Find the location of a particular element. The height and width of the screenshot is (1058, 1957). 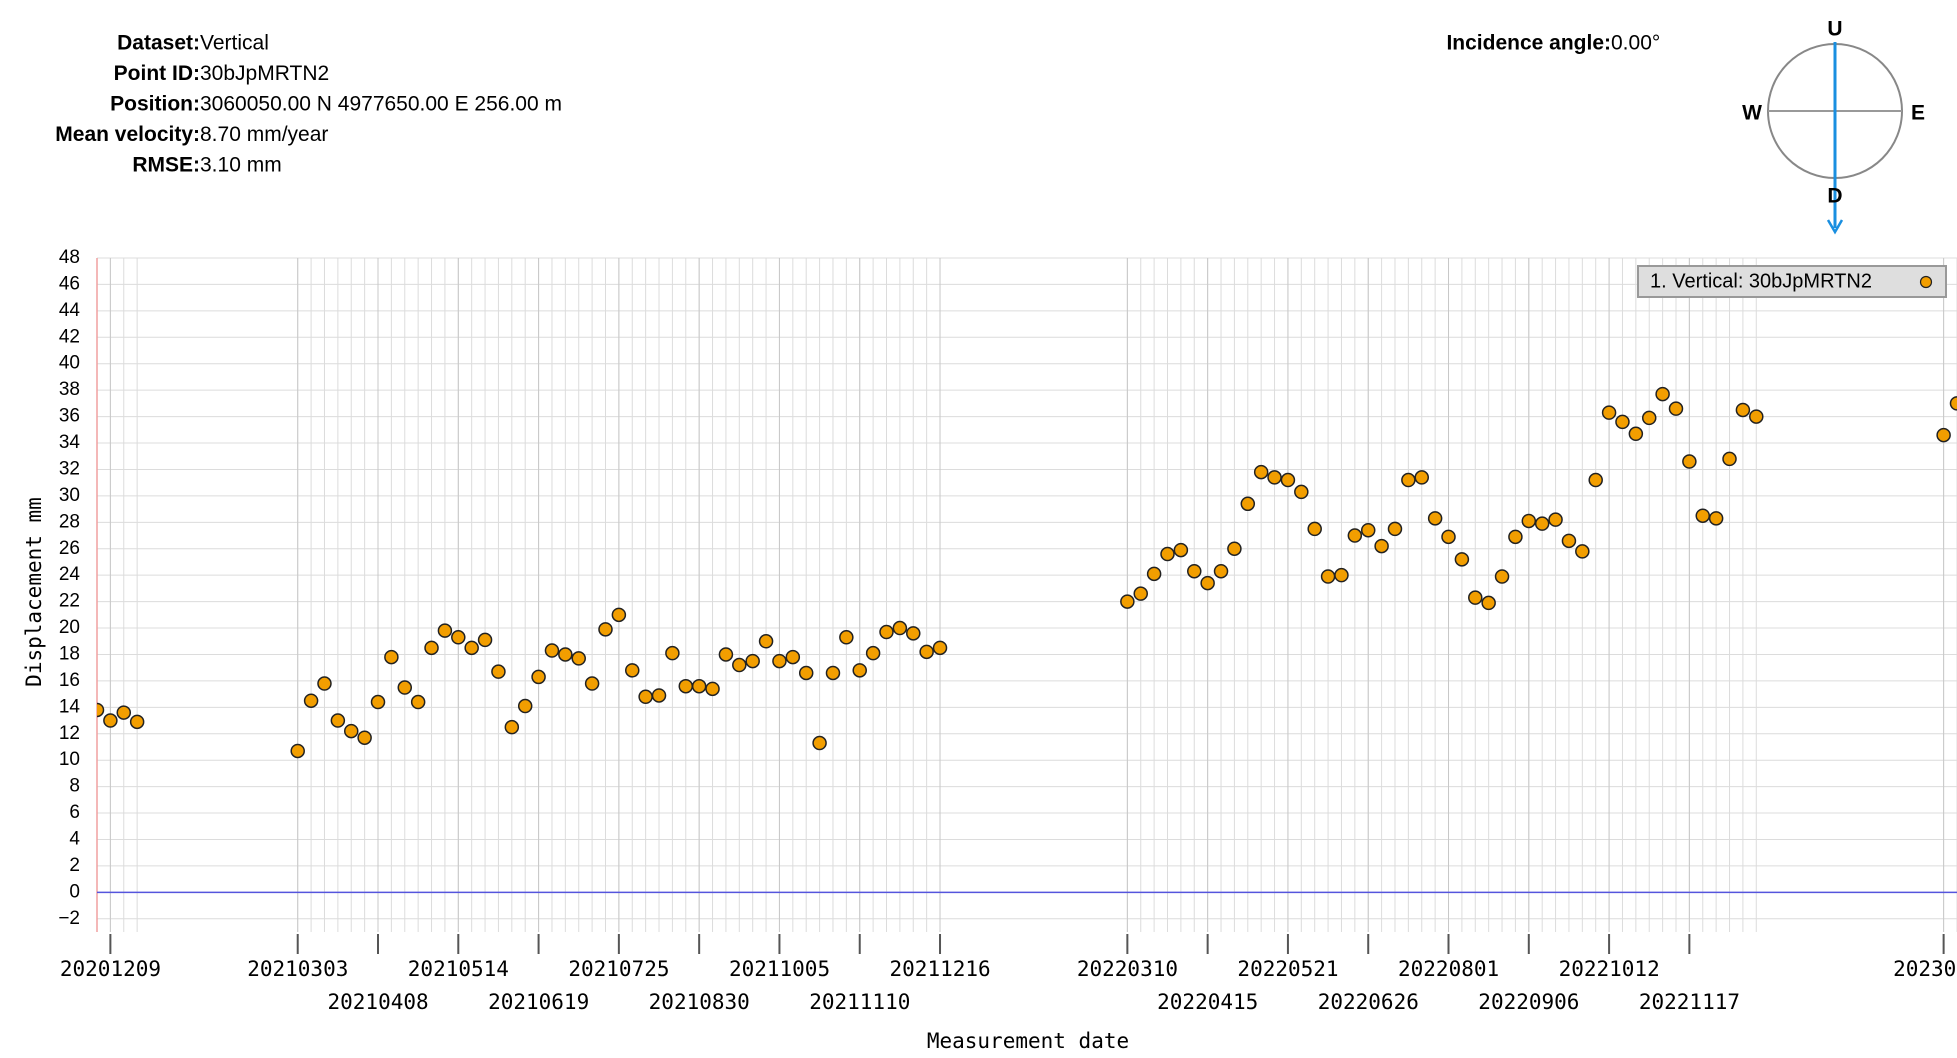

y-tick-label: 8 is located at coordinates (74, 786).